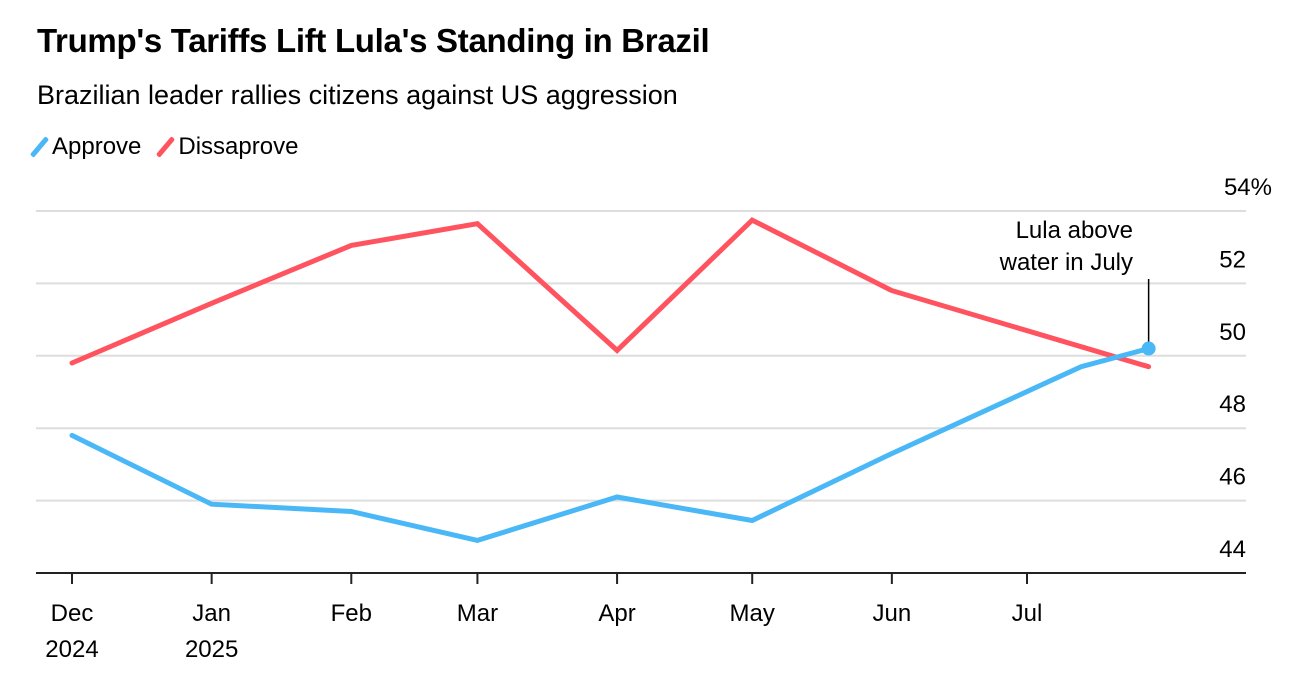 The height and width of the screenshot is (696, 1316). I want to click on annotation-point, so click(1148, 348).